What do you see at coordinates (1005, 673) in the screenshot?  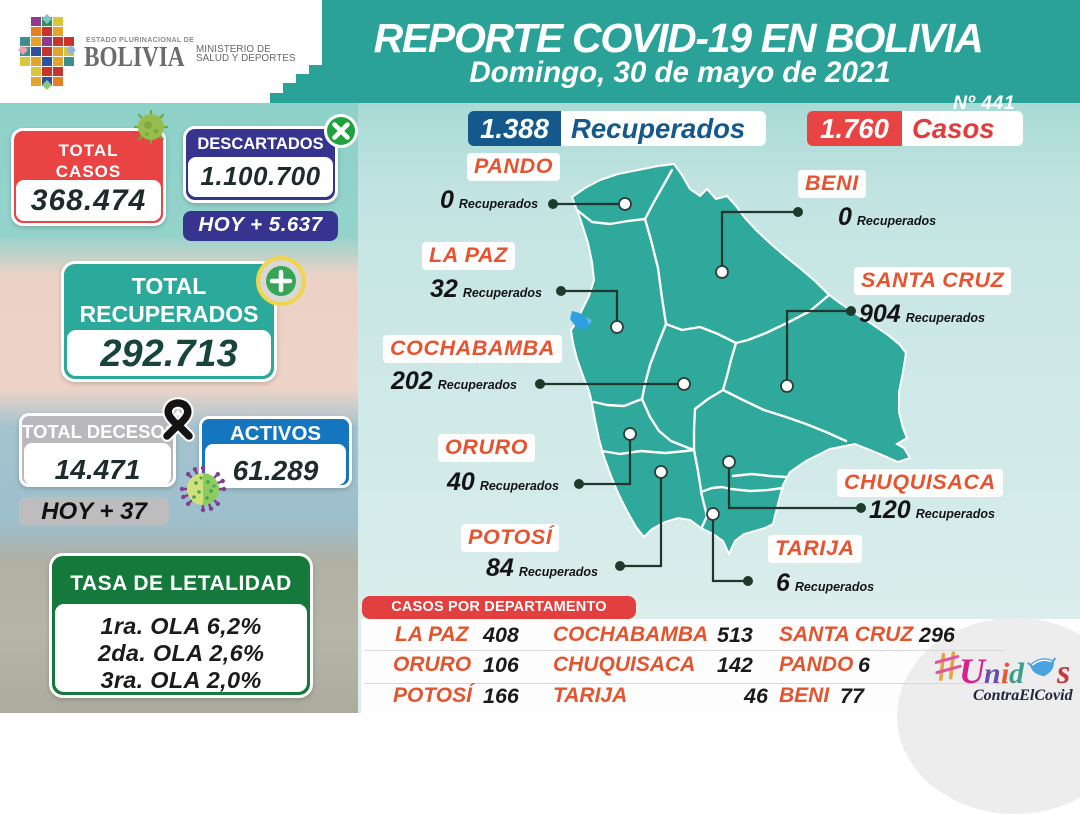 I see `svg-text: i` at bounding box center [1005, 673].